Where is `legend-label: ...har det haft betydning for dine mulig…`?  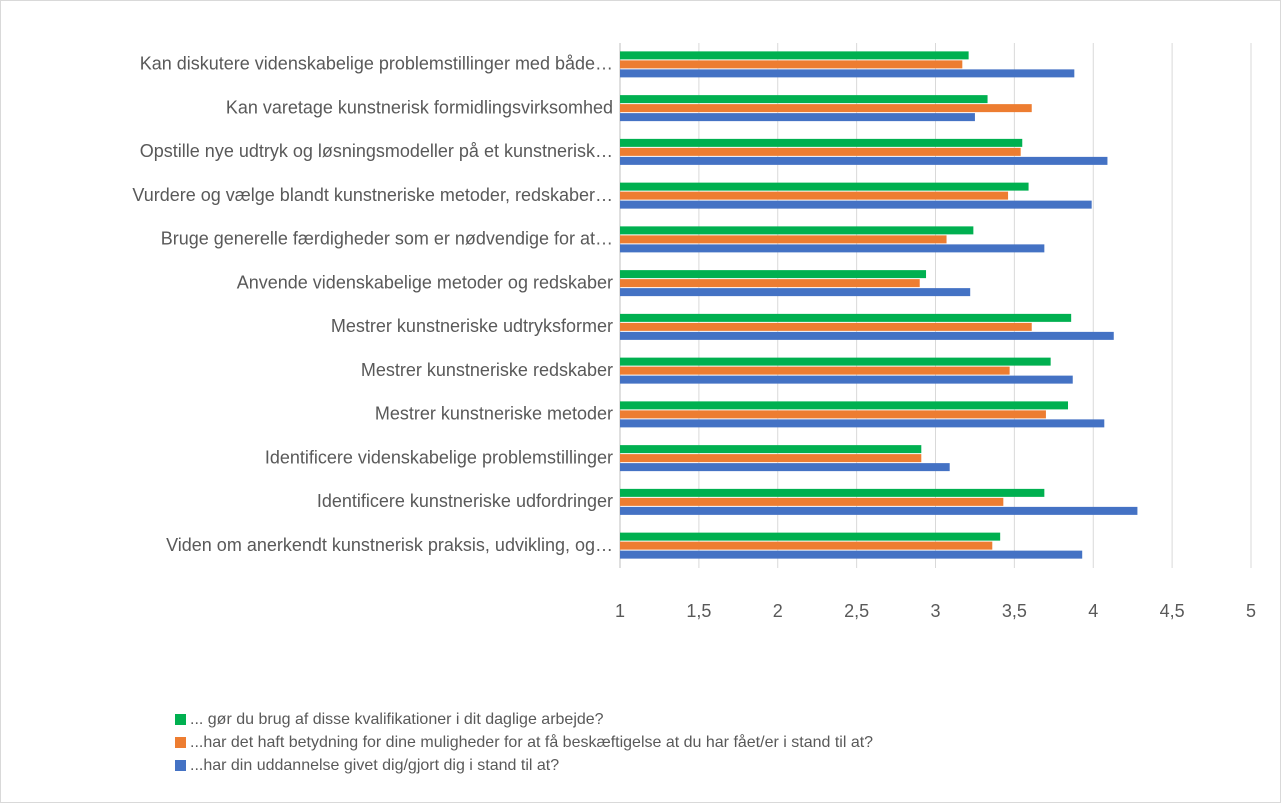
legend-label: ...har det haft betydning for dine mulig… is located at coordinates (531, 742).